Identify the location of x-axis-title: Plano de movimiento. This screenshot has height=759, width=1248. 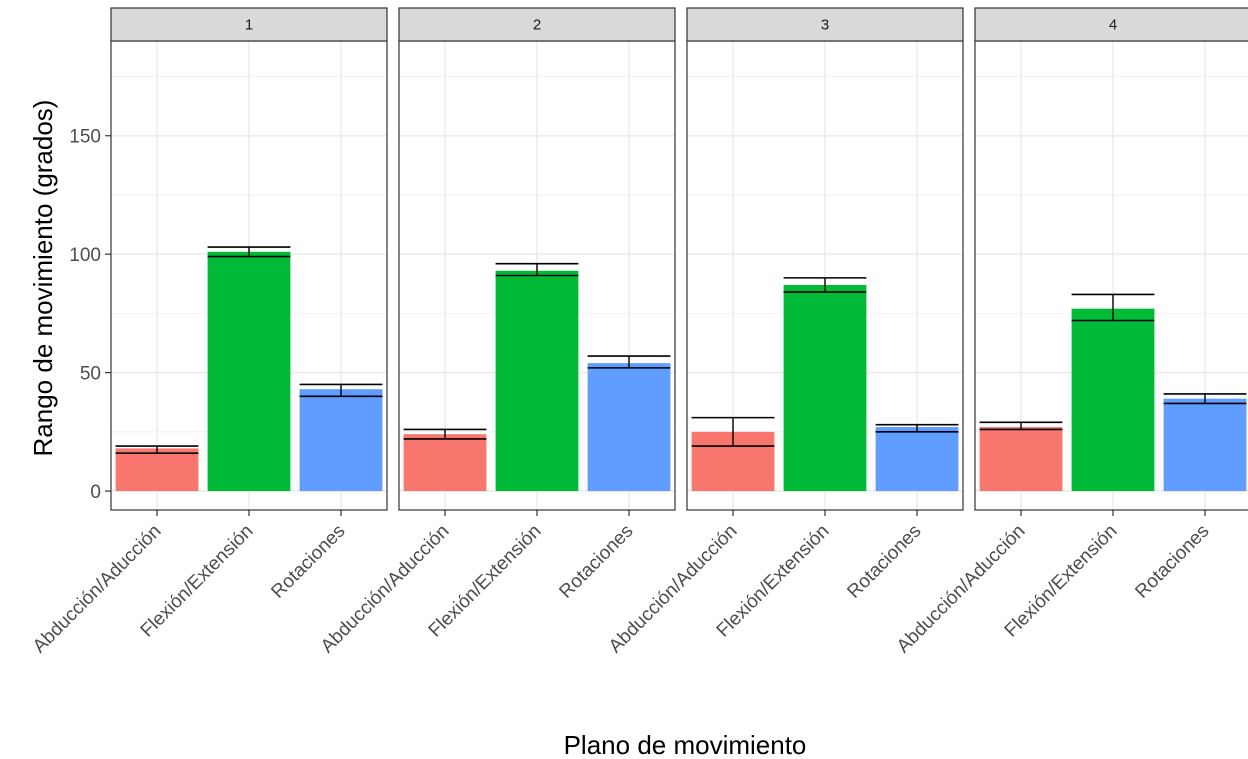
(685, 744).